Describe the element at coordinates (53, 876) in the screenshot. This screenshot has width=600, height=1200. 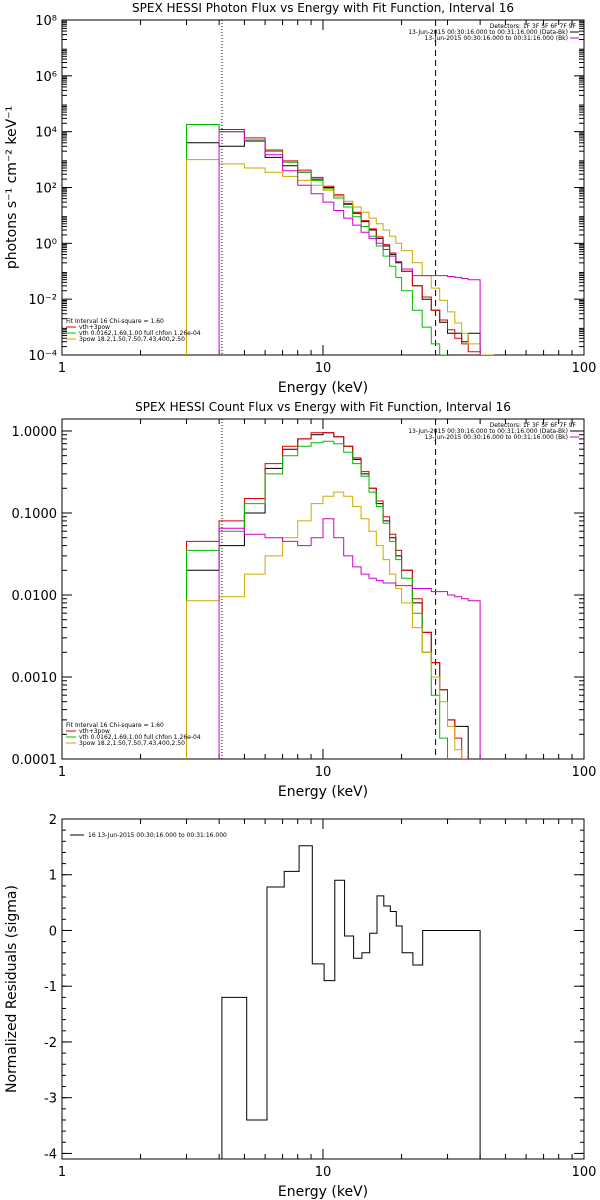
I see `y-tick-label: 1` at that location.